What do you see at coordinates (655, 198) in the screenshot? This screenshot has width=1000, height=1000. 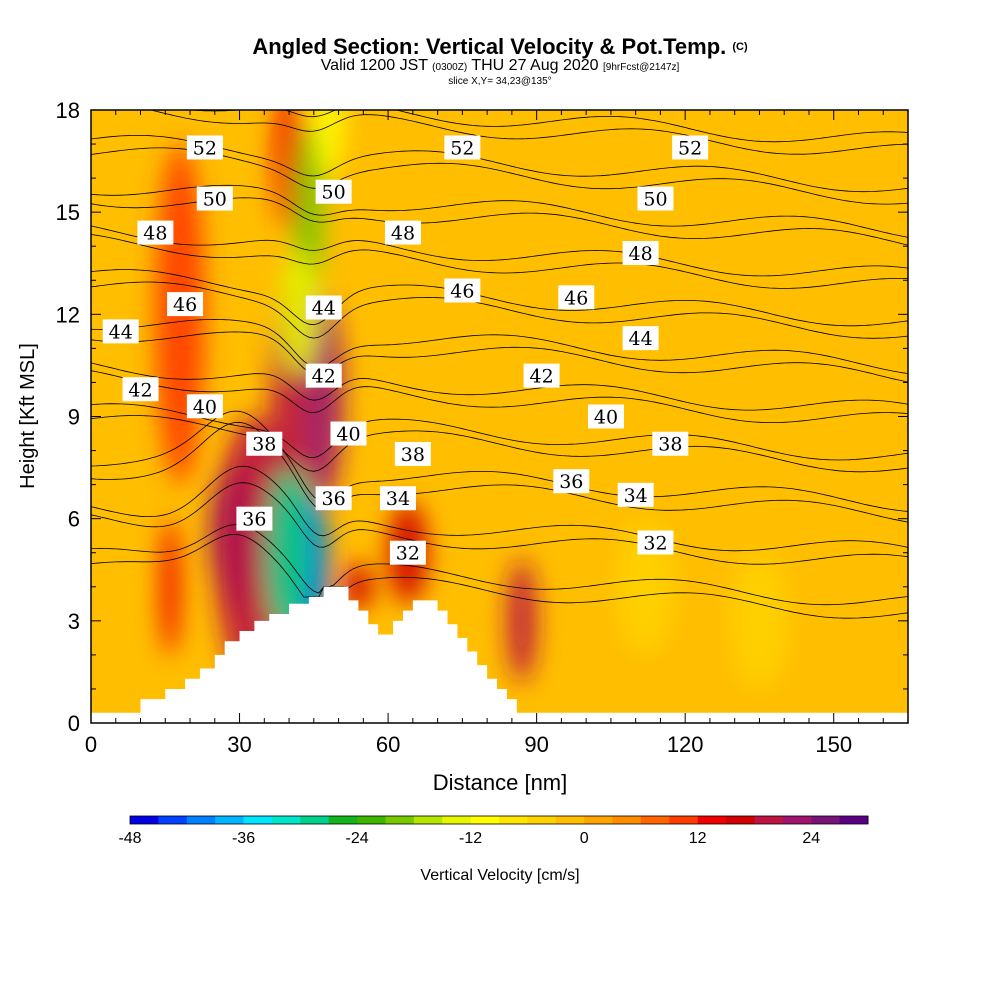 I see `theta-label-50: 50` at bounding box center [655, 198].